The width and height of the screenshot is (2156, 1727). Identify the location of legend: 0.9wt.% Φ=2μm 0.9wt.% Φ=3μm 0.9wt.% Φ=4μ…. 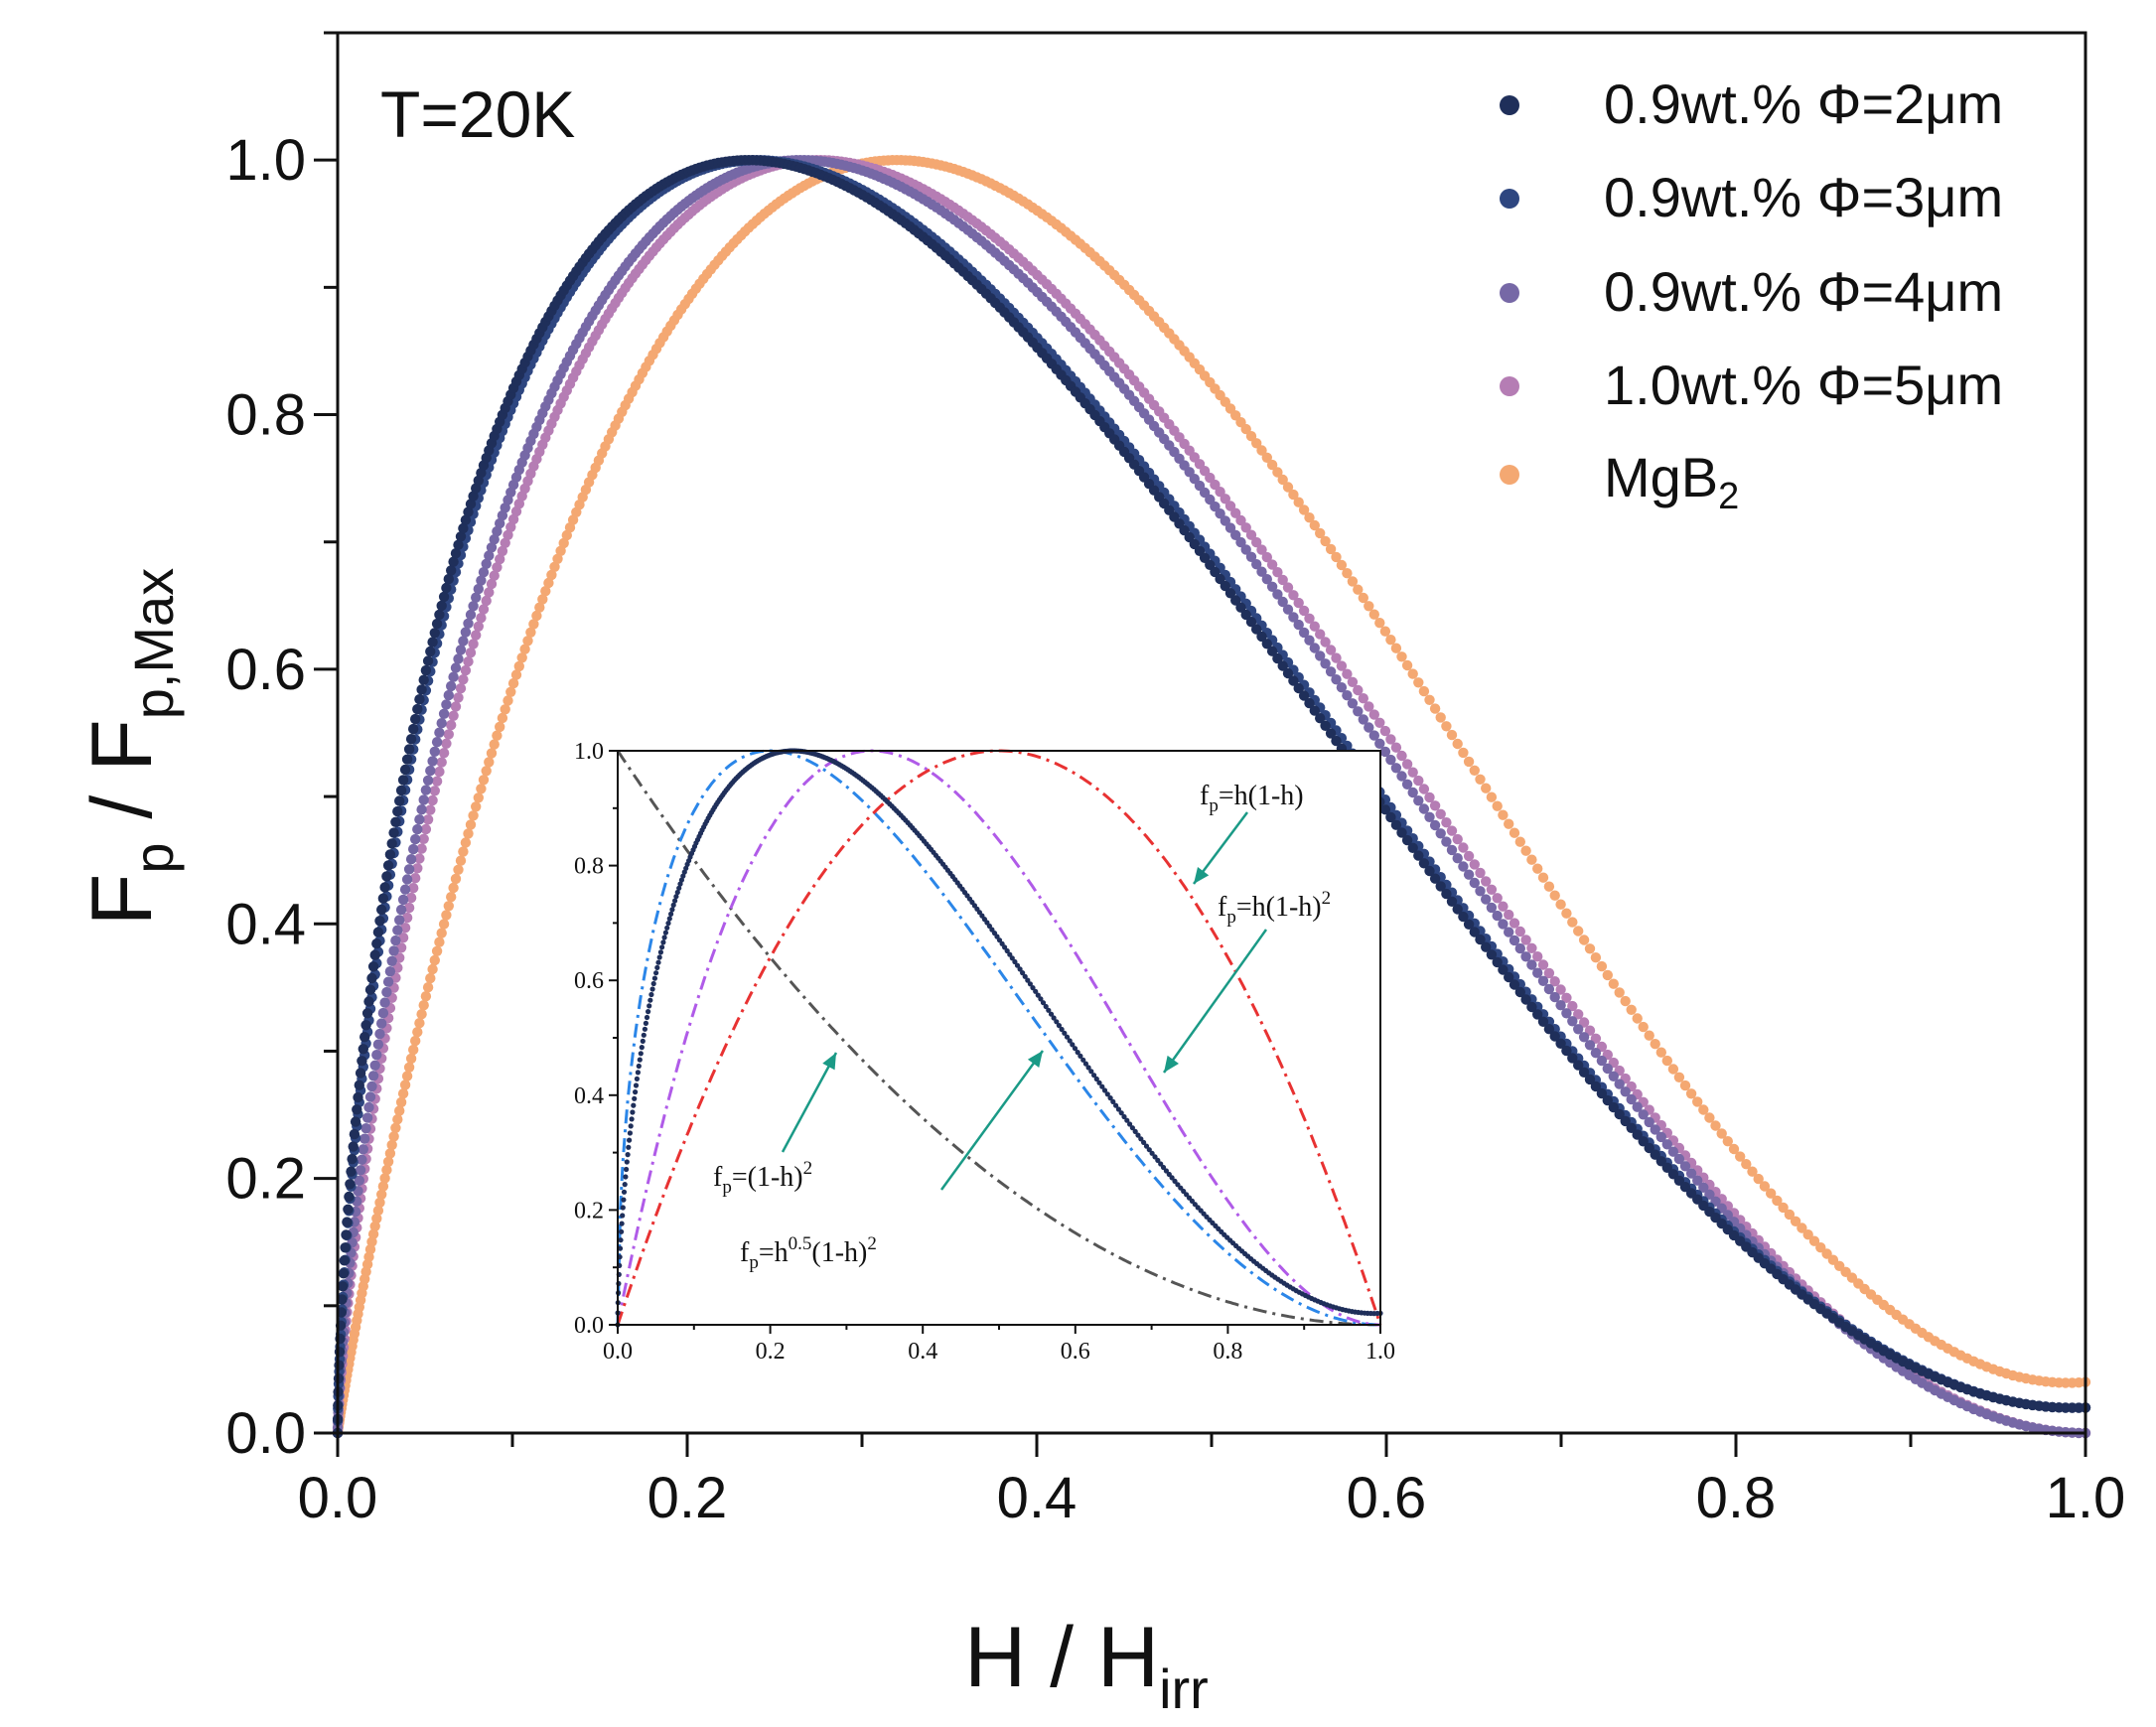
(1751, 294).